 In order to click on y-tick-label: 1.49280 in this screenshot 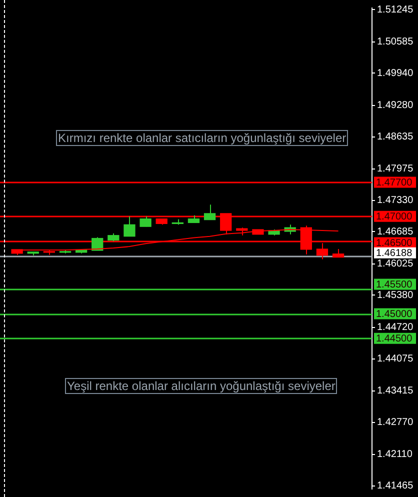, I will do `click(395, 106)`.